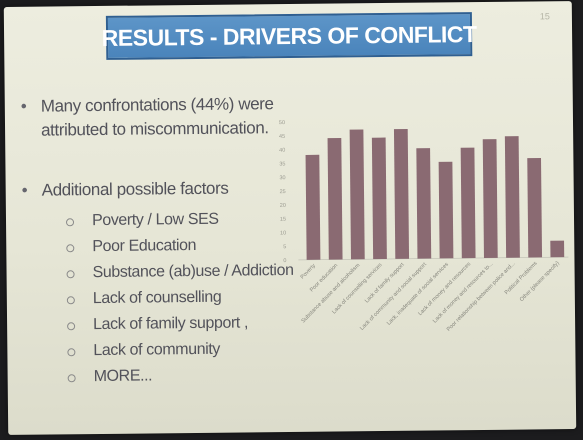 The height and width of the screenshot is (440, 583). I want to click on slide-title-bar: RESULTS - DRIVERS OF CONFLICT, so click(289, 36).